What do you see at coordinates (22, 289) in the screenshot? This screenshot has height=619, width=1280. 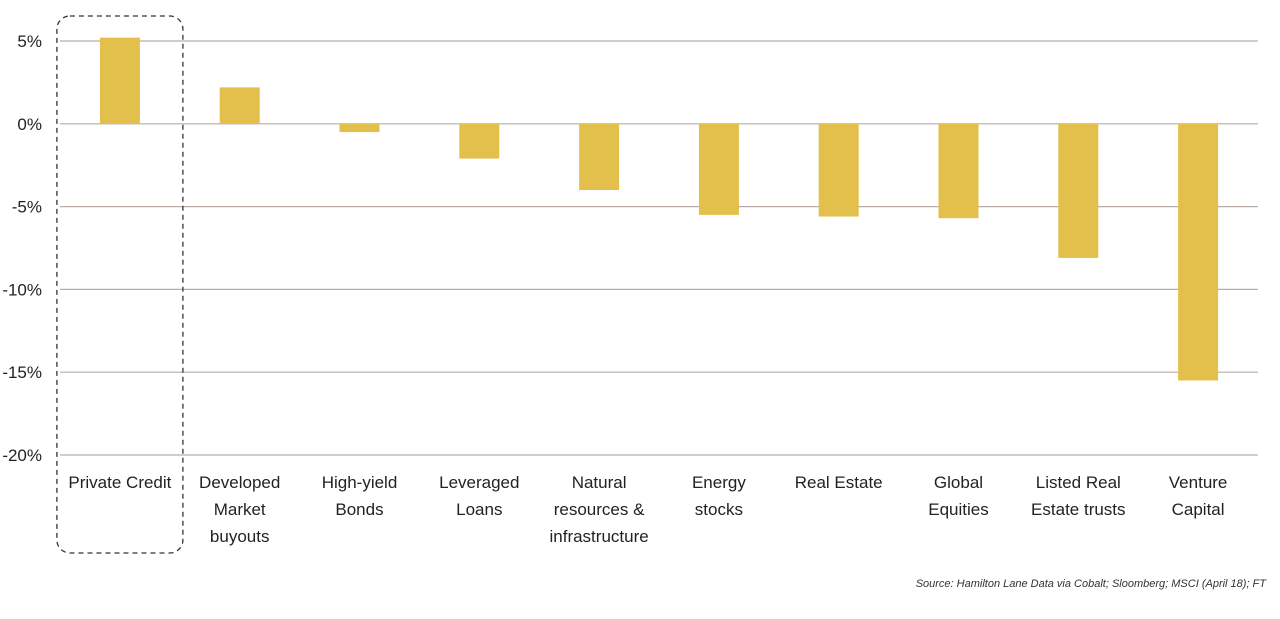 I see `y-tick-label: -10%` at bounding box center [22, 289].